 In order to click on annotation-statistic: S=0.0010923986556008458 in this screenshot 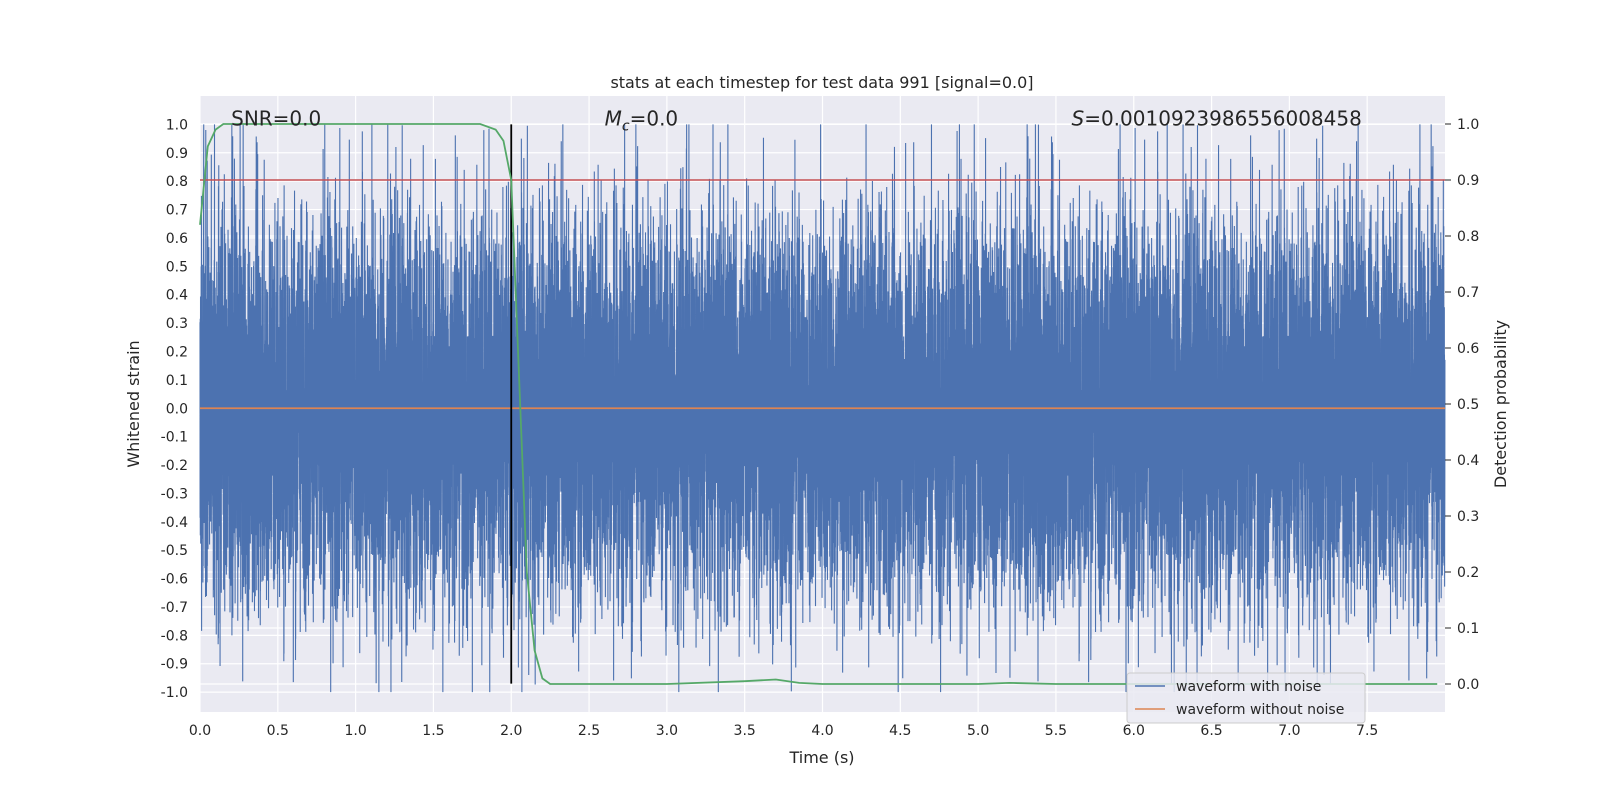, I will do `click(1217, 119)`.